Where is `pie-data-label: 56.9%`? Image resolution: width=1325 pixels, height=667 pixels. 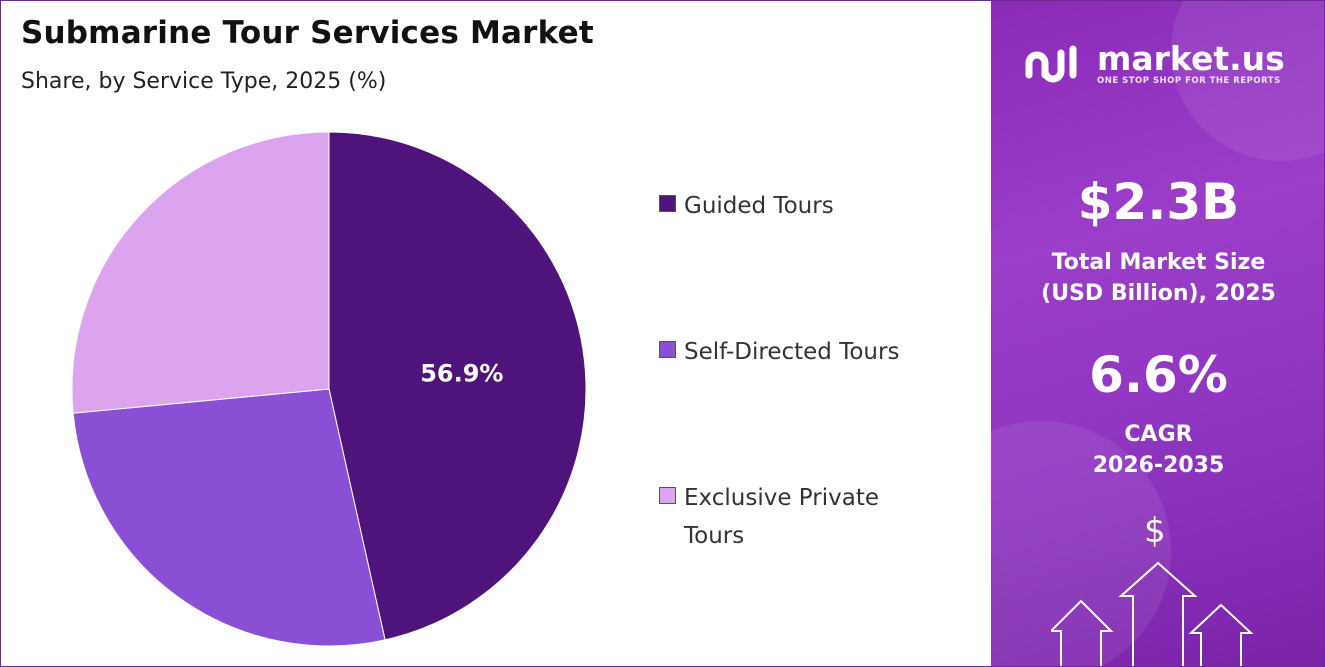
pie-data-label: 56.9% is located at coordinates (461, 373).